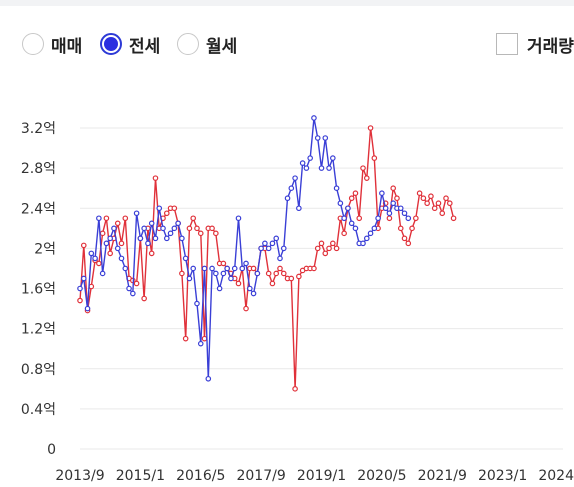  I want to click on radio-sale-circle, so click(33, 44).